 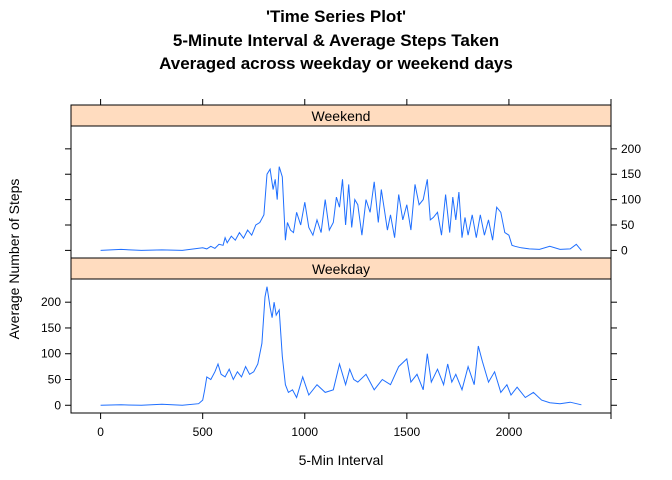 I want to click on x-tick-label: 0, so click(x=100, y=432).